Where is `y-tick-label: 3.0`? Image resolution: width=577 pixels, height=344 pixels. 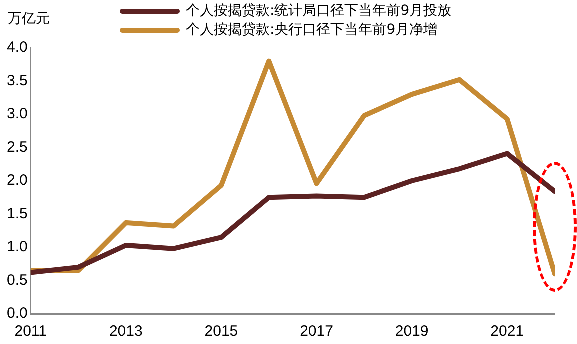
y-tick-label: 3.0 is located at coordinates (17, 114).